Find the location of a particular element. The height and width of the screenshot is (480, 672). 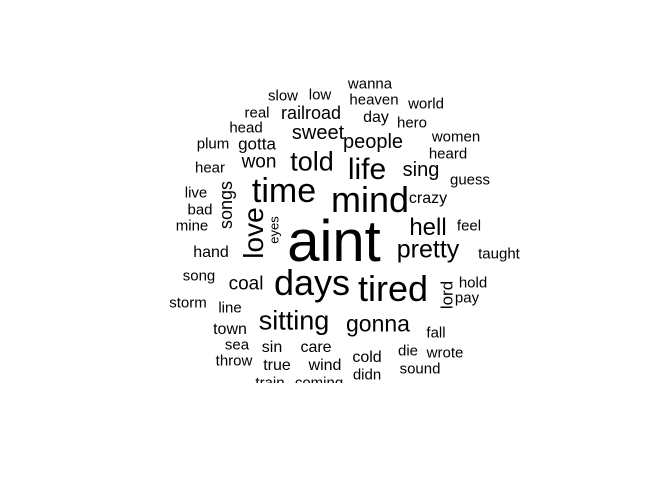

cloud-word: heard is located at coordinates (448, 154).